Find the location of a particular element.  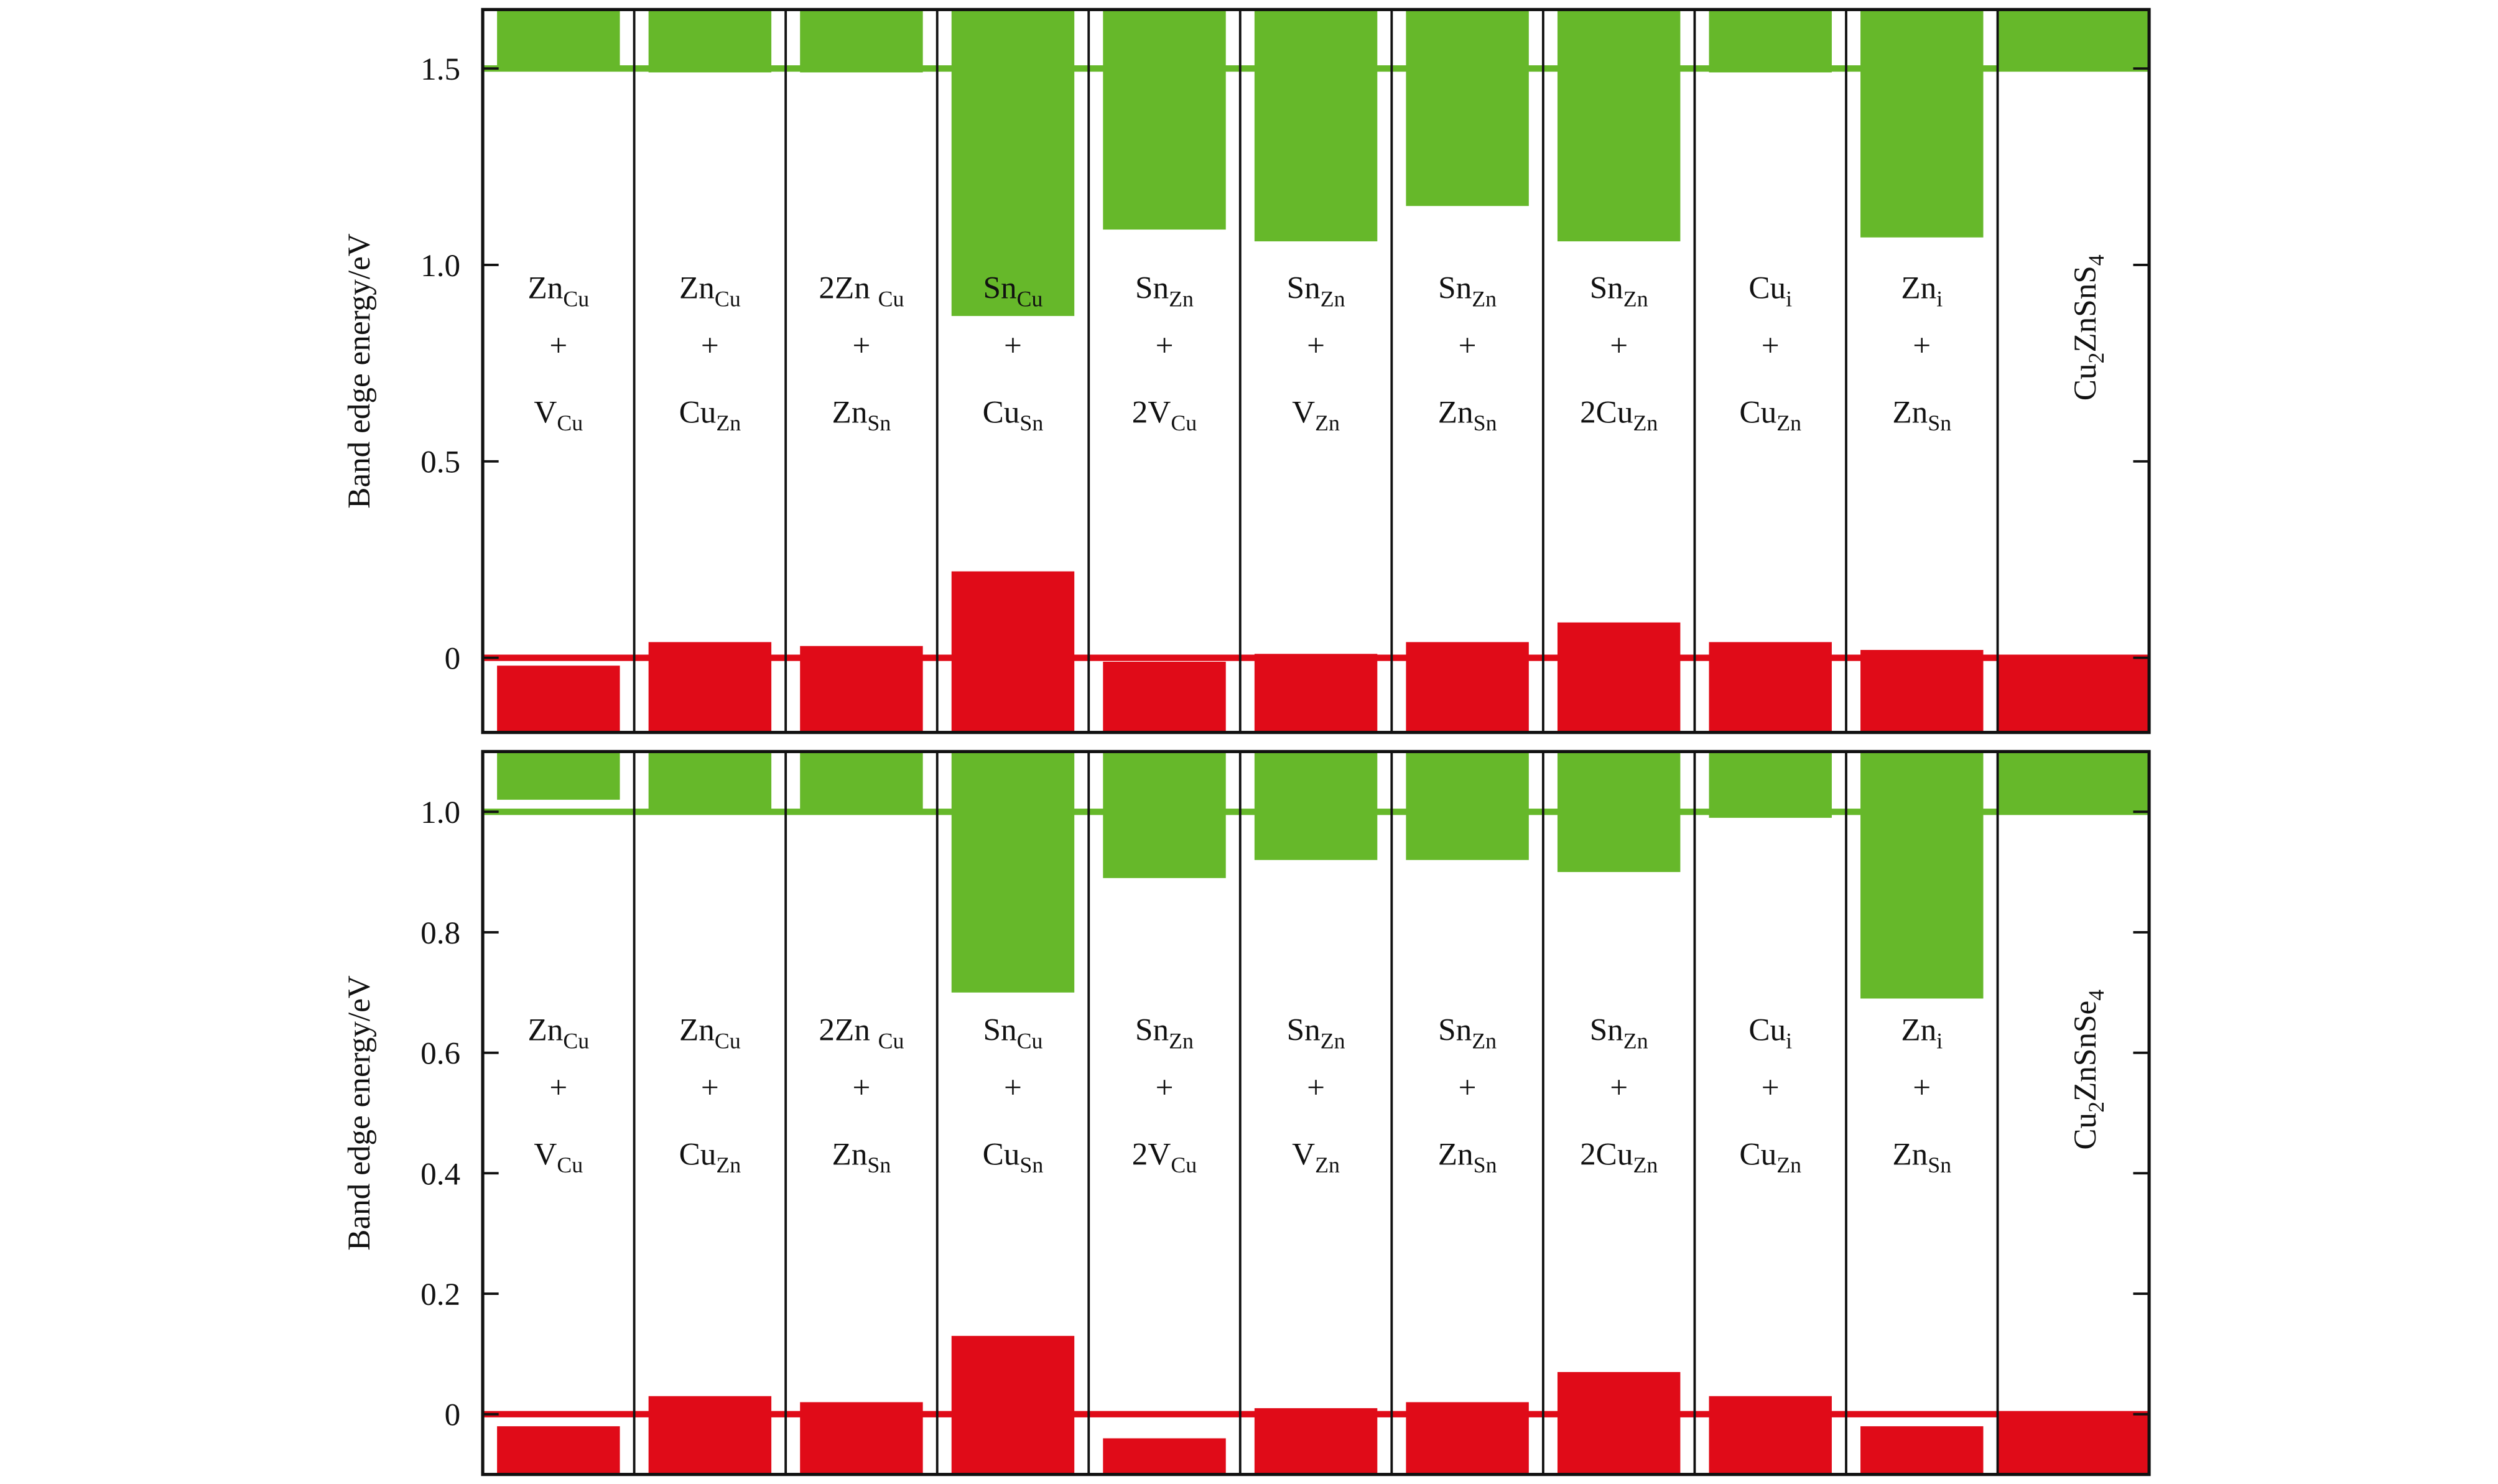

defect-label: 2VCu is located at coordinates (1164, 1156).